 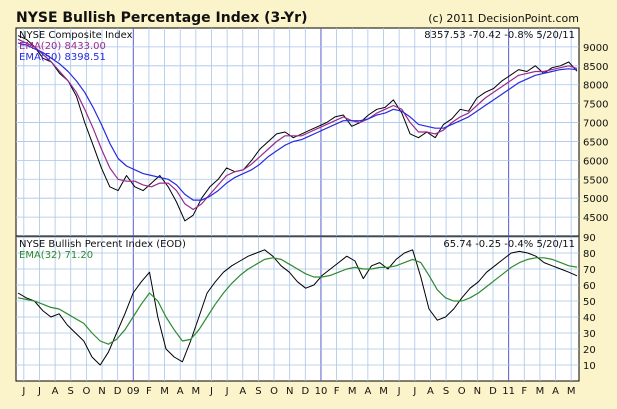 What do you see at coordinates (503, 18) in the screenshot?
I see `copyright-text: (c) 2011 DecisionPoint.com` at bounding box center [503, 18].